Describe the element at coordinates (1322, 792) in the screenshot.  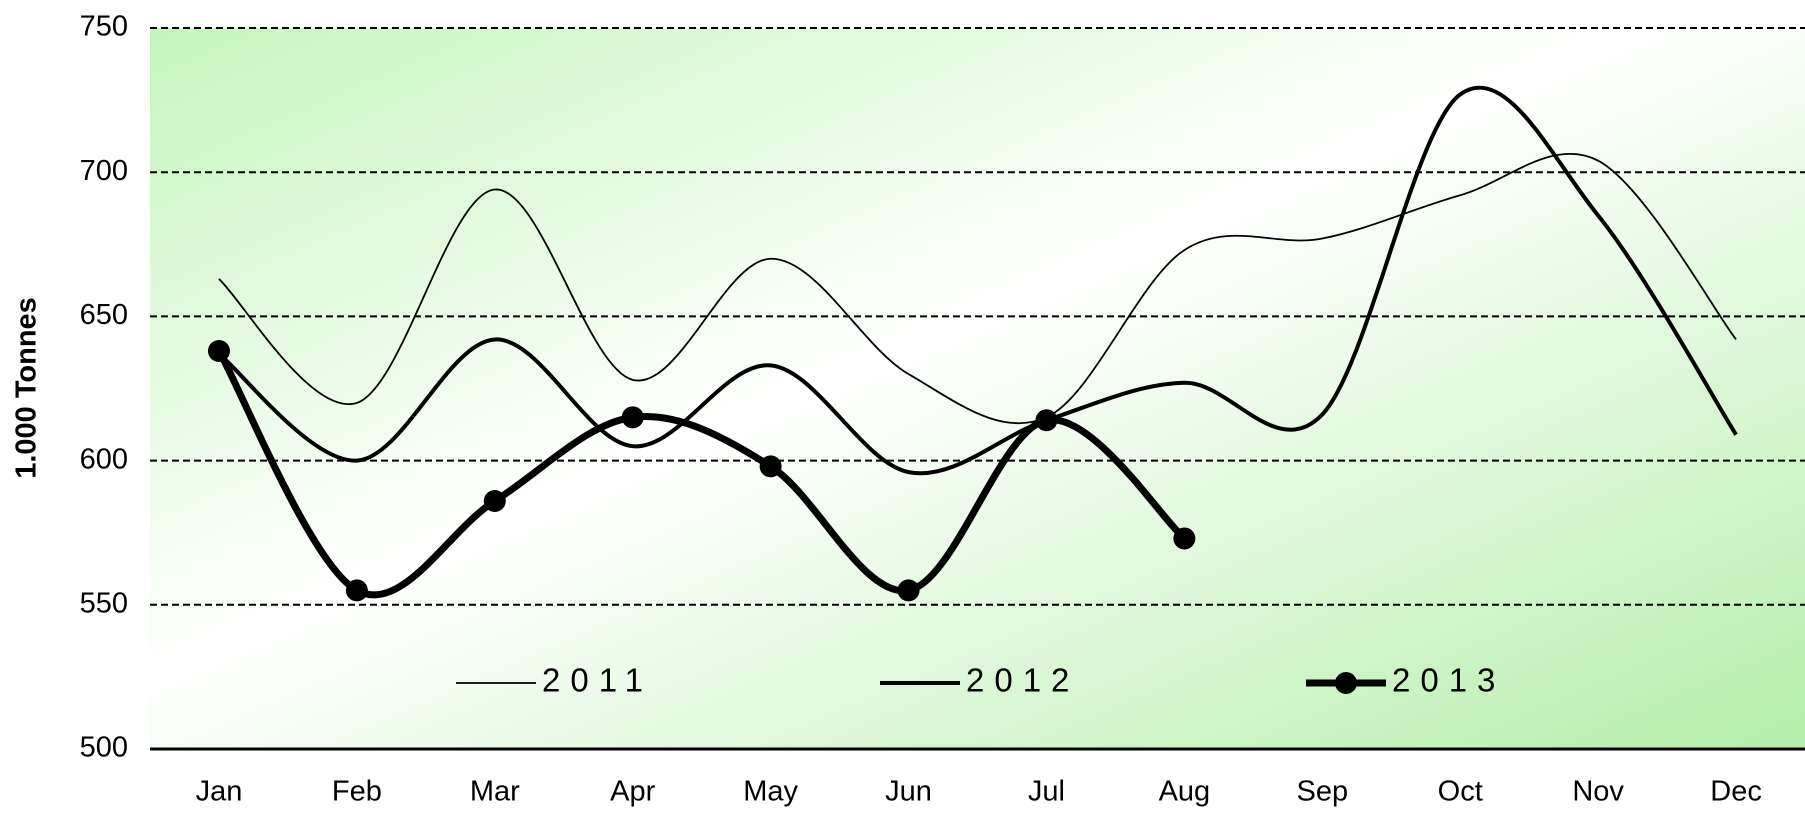
I see `x-tick-label: Sep` at that location.